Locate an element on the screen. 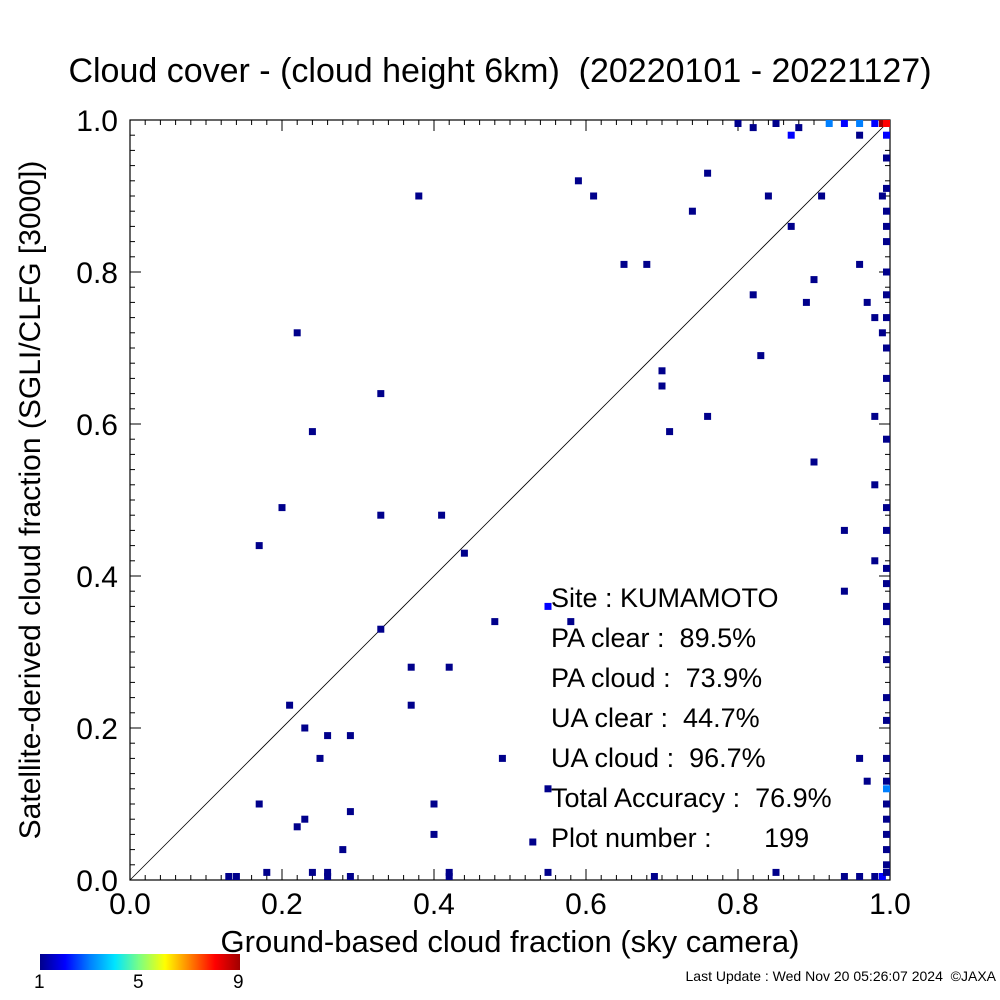  x-tick-label: 0.0 is located at coordinates (130, 904).